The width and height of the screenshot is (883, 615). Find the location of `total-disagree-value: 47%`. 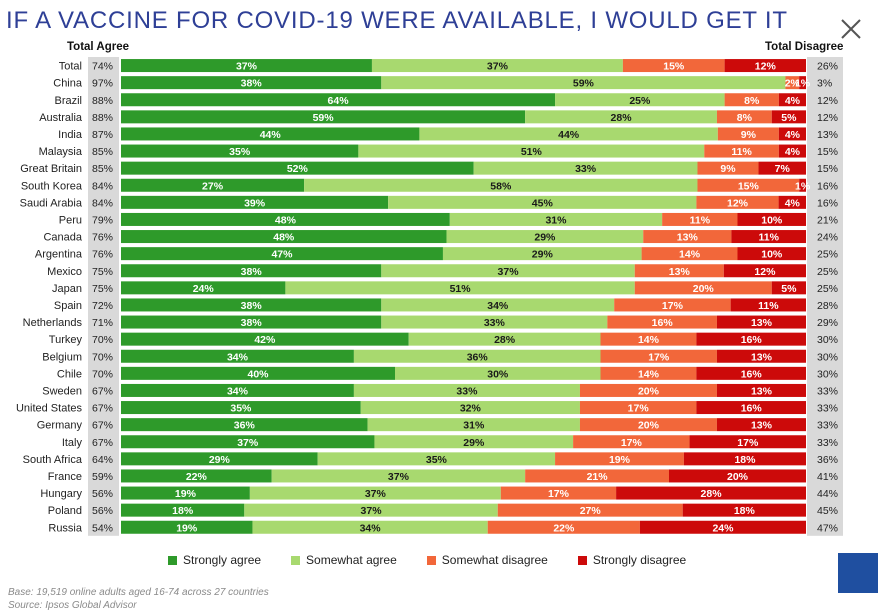

total-disagree-value: 47% is located at coordinates (827, 528).